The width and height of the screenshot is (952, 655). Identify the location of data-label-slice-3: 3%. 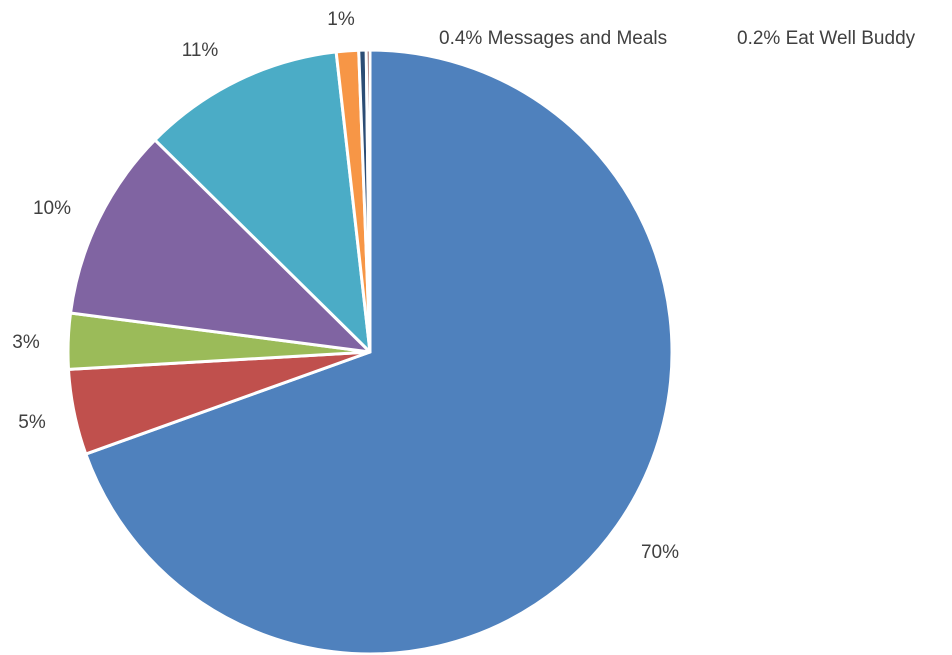
(26, 342).